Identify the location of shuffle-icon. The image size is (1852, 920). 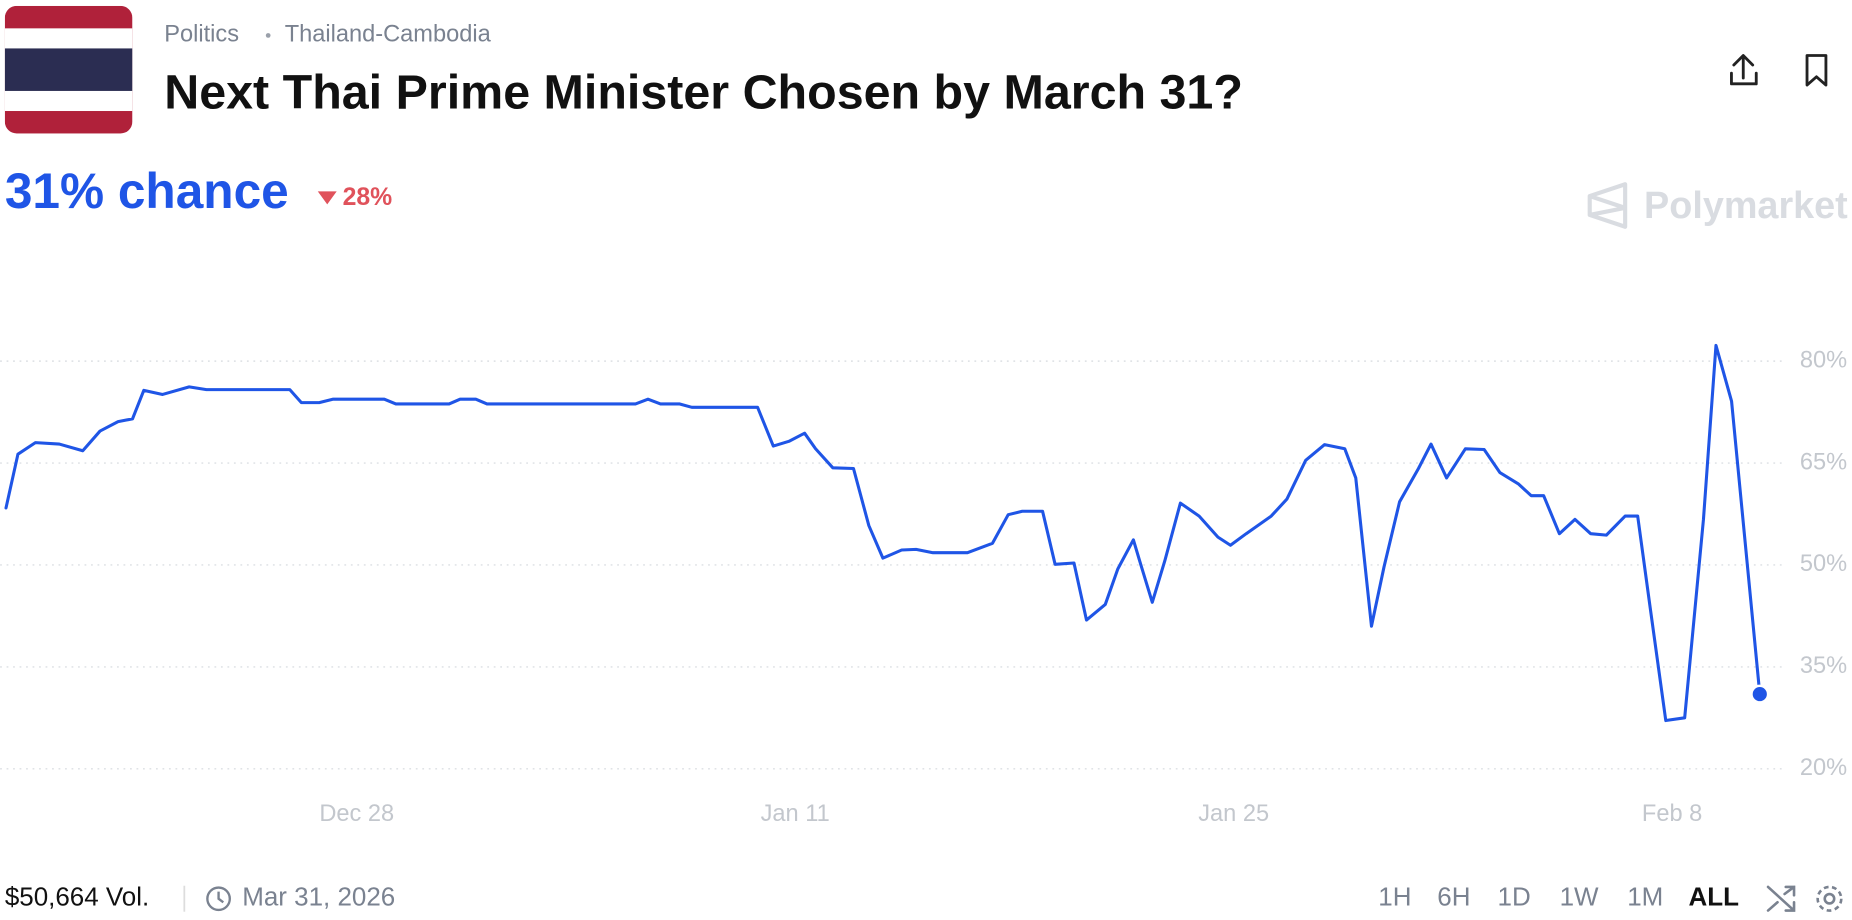
(1781, 898).